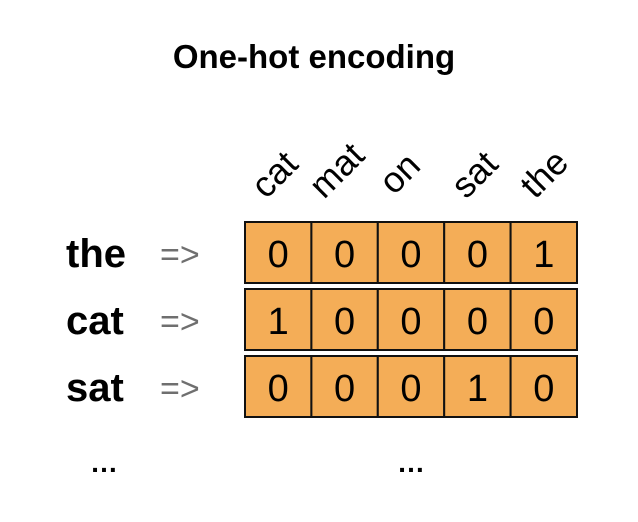 The height and width of the screenshot is (522, 638). I want to click on row-the: the => 0 0 0 0 1, so click(322, 252).